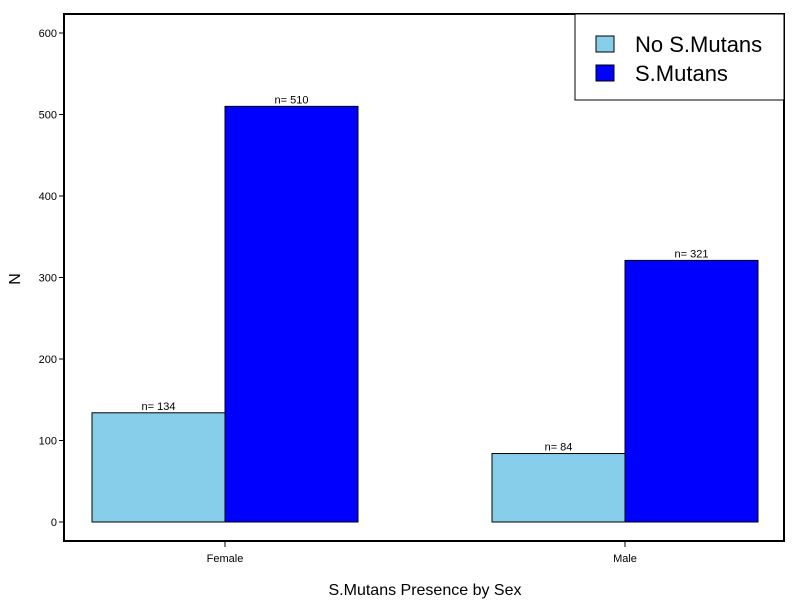 The image size is (800, 600). I want to click on y-axis: 0 100 200 300 400 500 600, so click(51, 278).